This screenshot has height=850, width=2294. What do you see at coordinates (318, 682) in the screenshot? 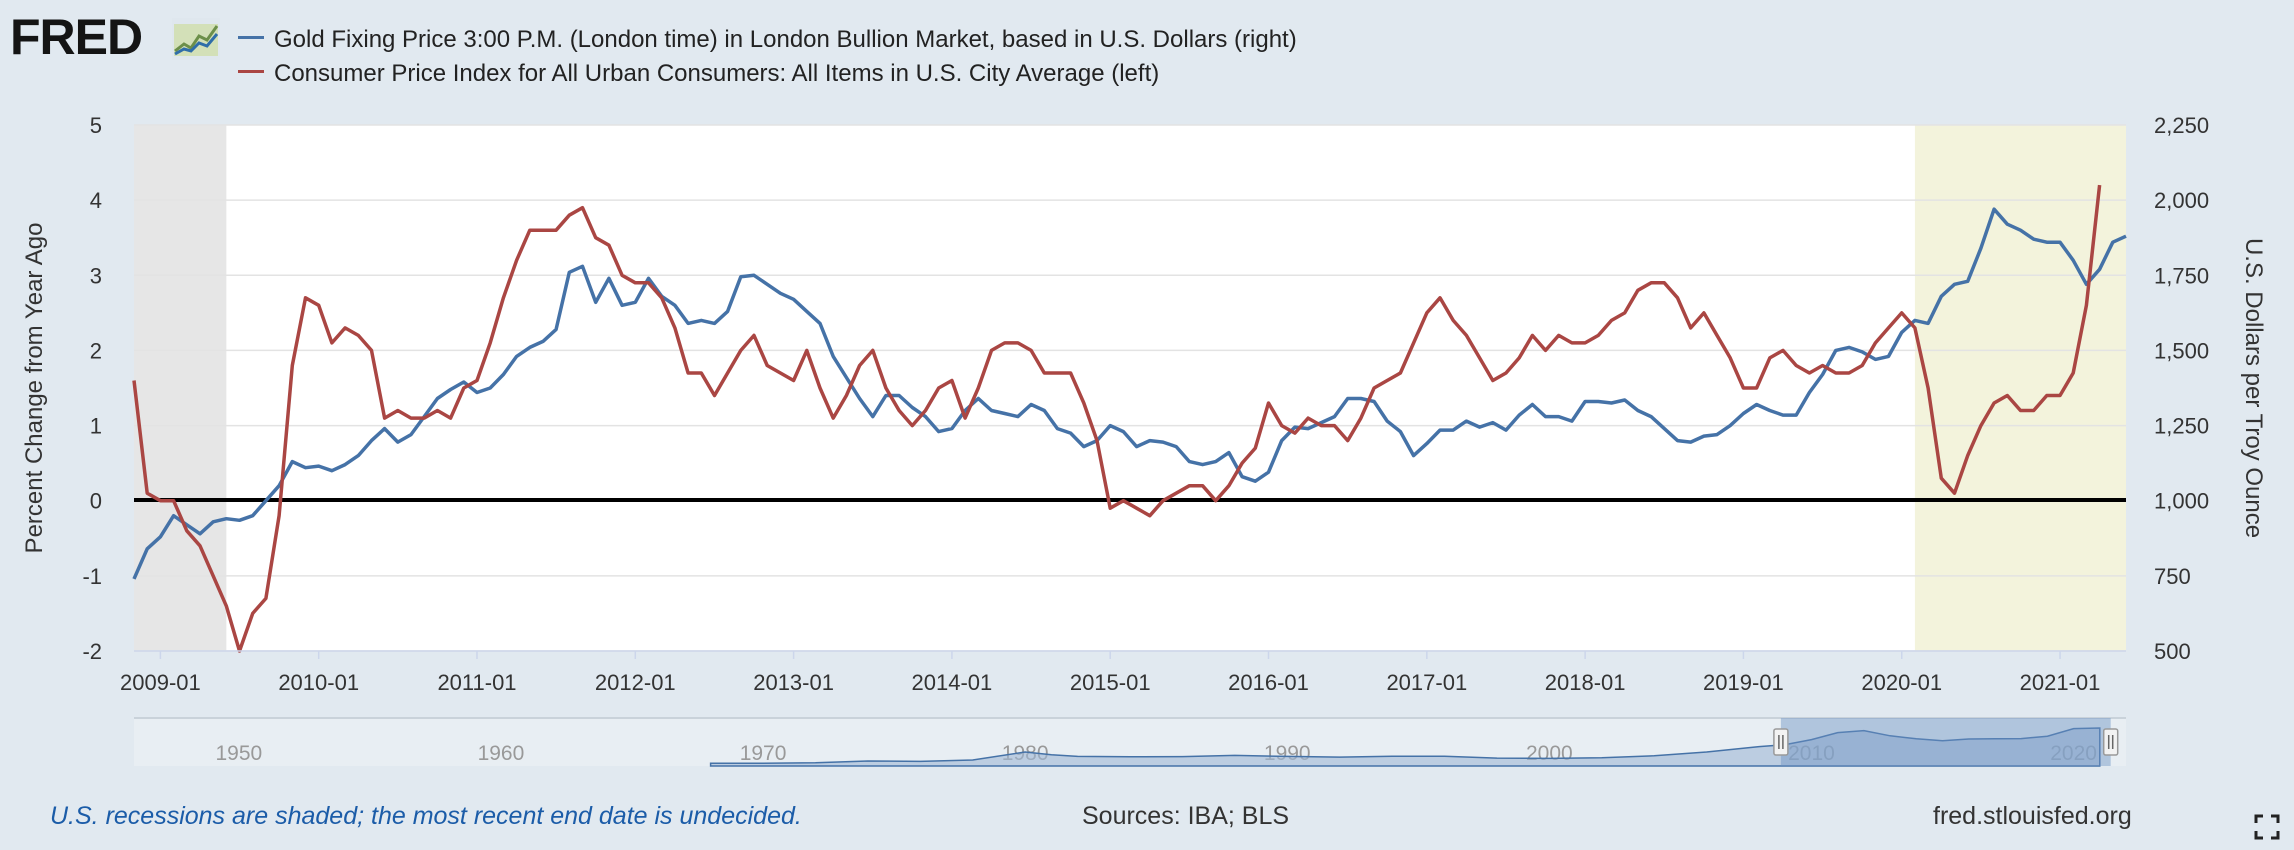
I see `x-tick-label: 2010-01` at bounding box center [318, 682].